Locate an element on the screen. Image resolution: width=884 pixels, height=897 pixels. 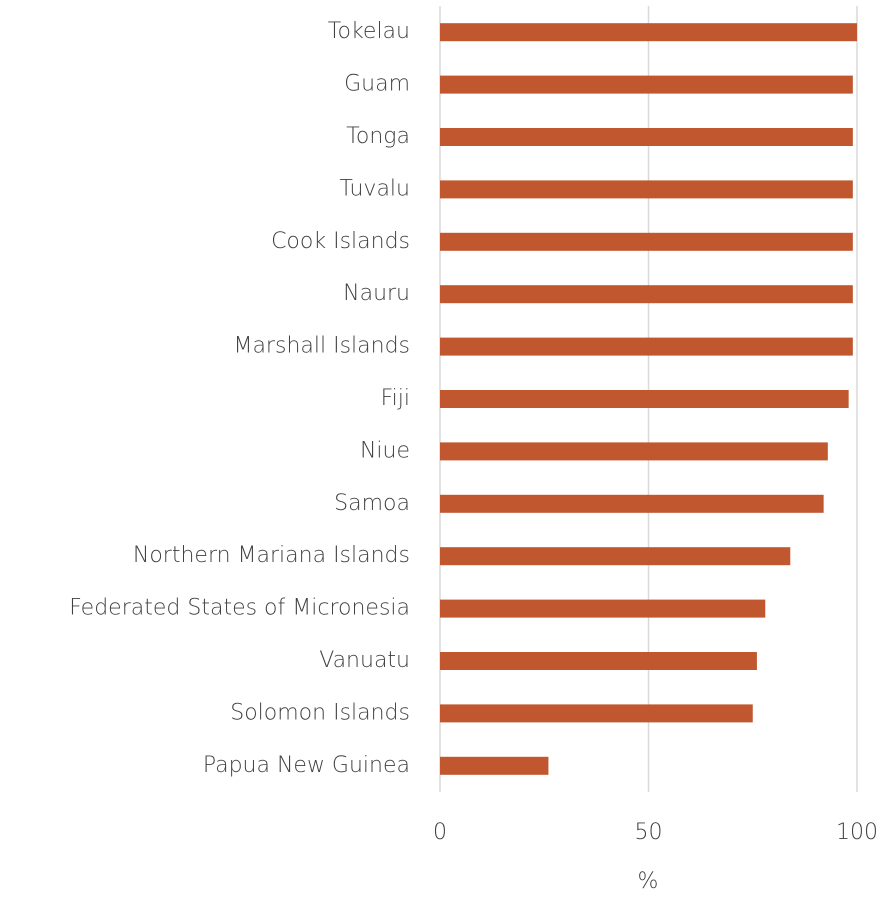
y-tick-label: Solomon Islands is located at coordinates (320, 712).